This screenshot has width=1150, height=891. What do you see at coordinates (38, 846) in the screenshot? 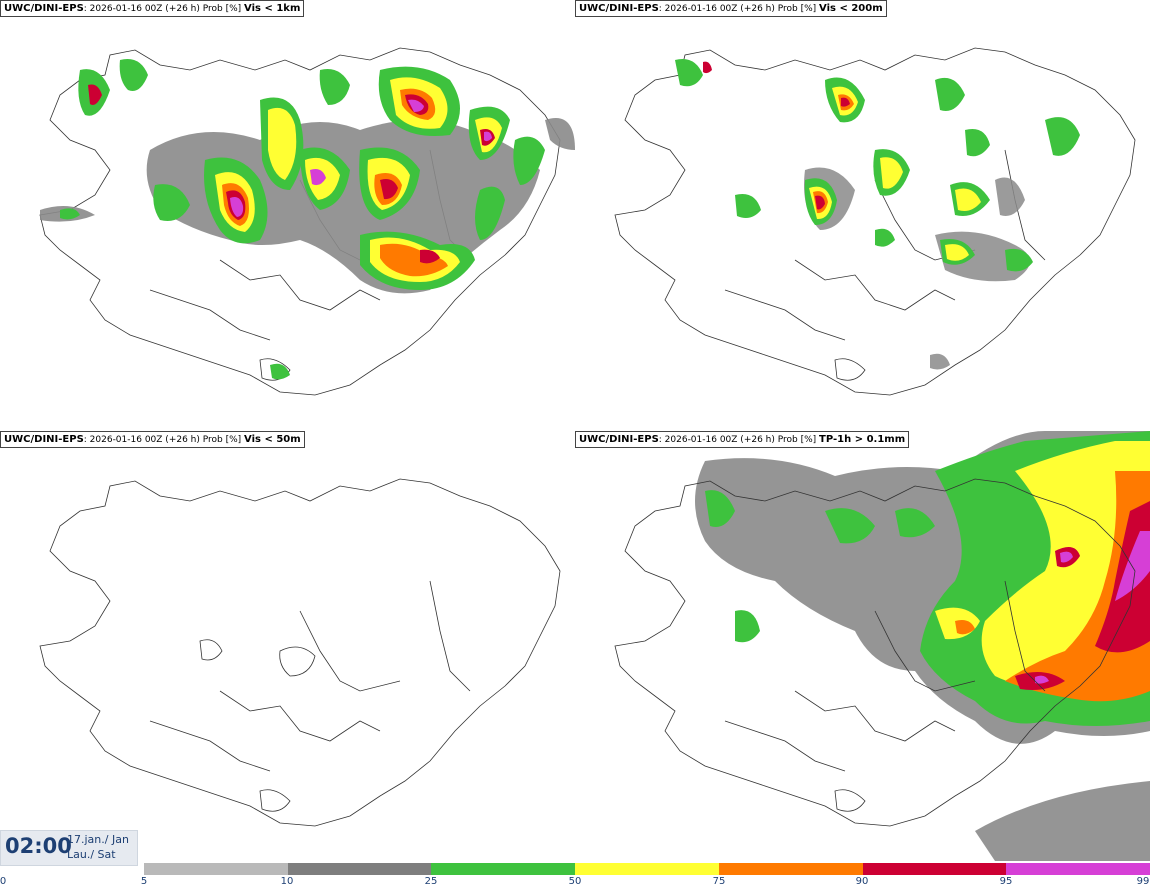
I see `forecast-hour: 02:00` at bounding box center [38, 846].